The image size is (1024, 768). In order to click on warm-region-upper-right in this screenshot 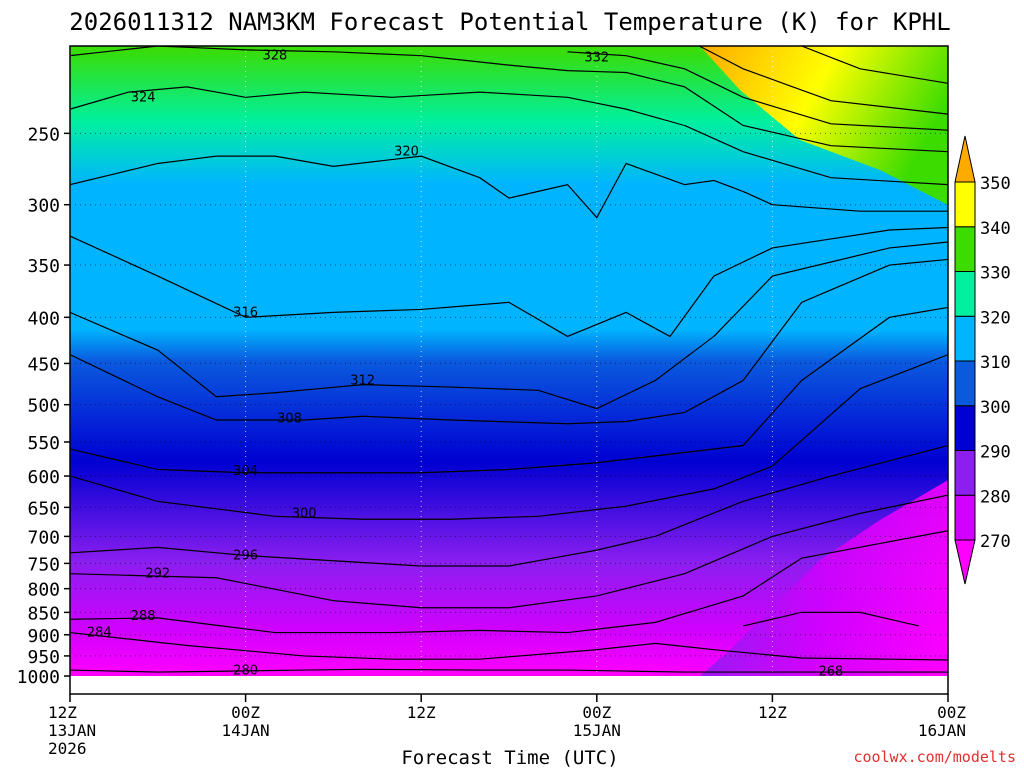, I will do `click(824, 125)`.